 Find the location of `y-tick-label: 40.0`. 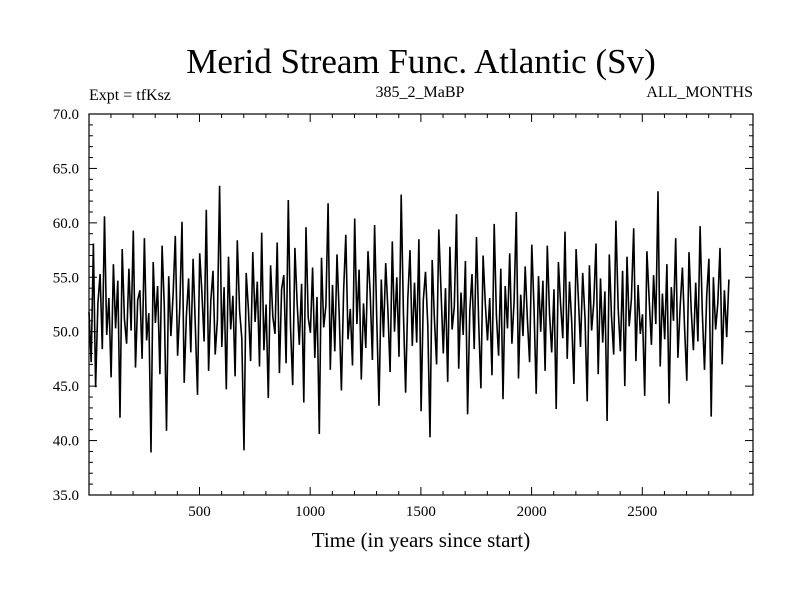

y-tick-label: 40.0 is located at coordinates (66, 442).